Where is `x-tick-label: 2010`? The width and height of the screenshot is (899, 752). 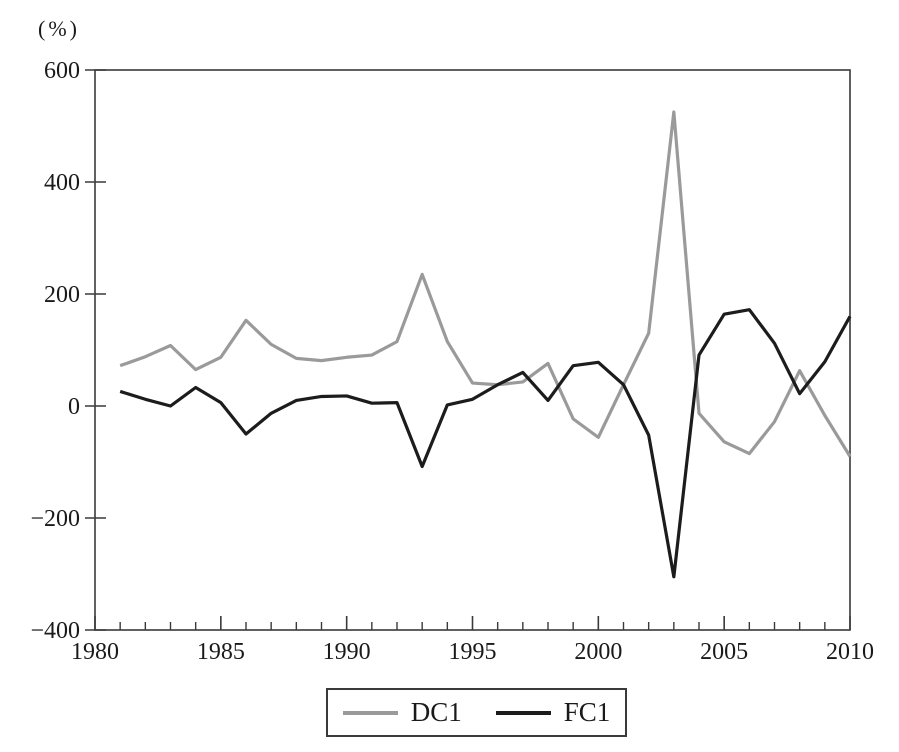
x-tick-label: 2010 is located at coordinates (850, 652).